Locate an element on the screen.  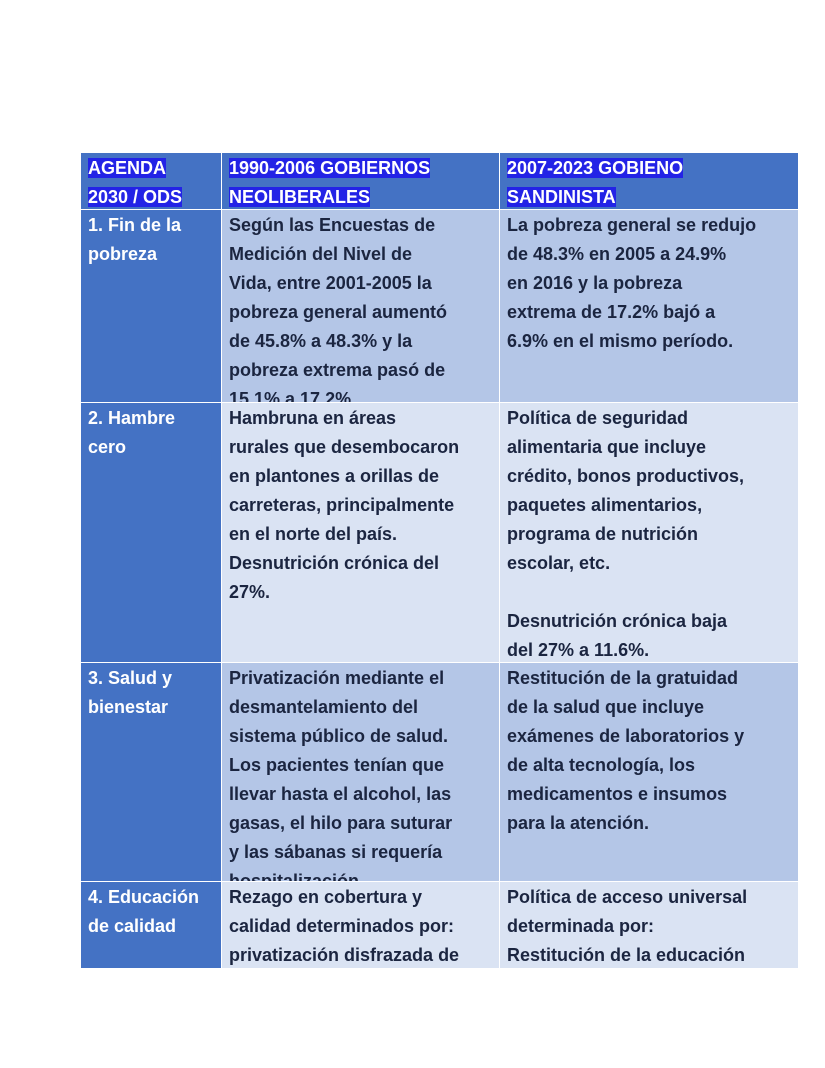
text-line: alimentaria que incluye is located at coordinates (607, 447).